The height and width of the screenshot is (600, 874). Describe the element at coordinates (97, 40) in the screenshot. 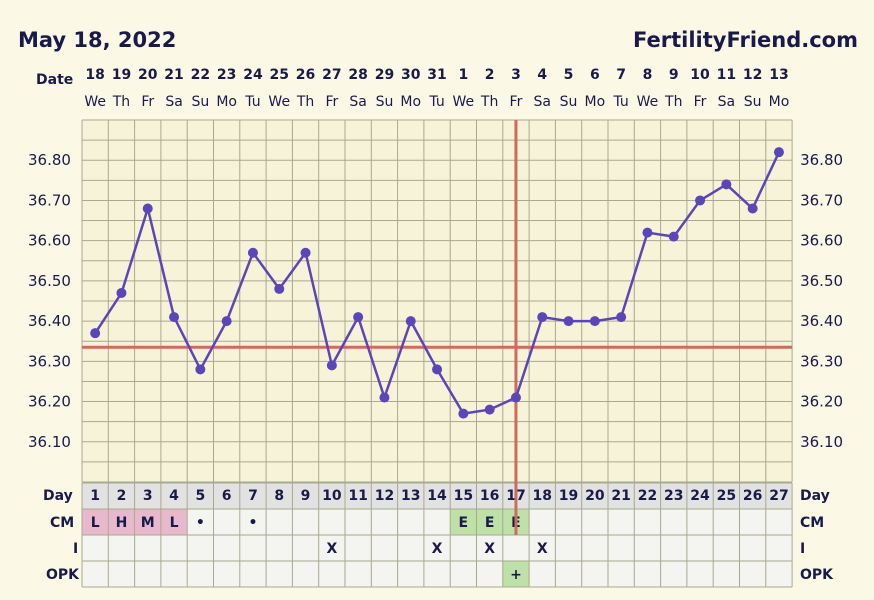

I see `chart-date: May 18, 2022` at that location.